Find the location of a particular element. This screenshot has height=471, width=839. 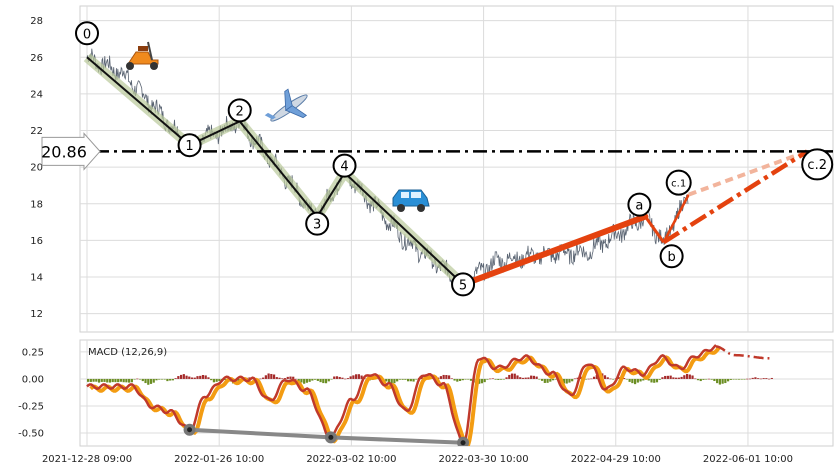

car-icon is located at coordinates (411, 200).